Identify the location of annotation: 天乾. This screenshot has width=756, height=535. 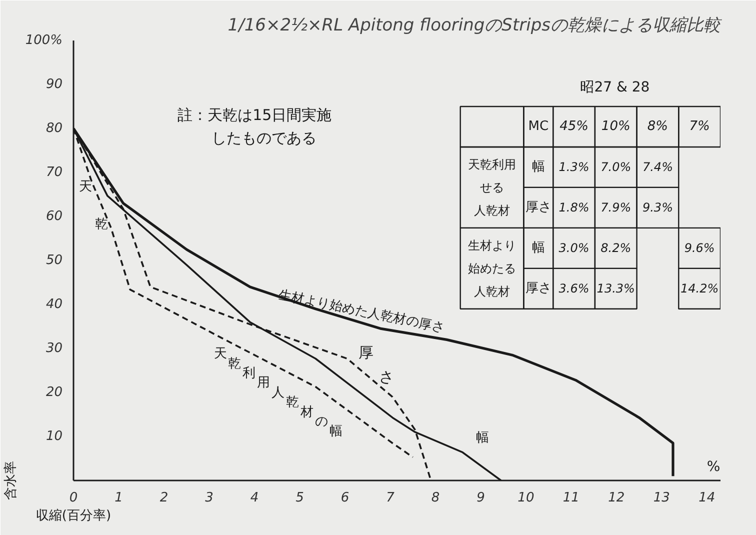
(228, 359).